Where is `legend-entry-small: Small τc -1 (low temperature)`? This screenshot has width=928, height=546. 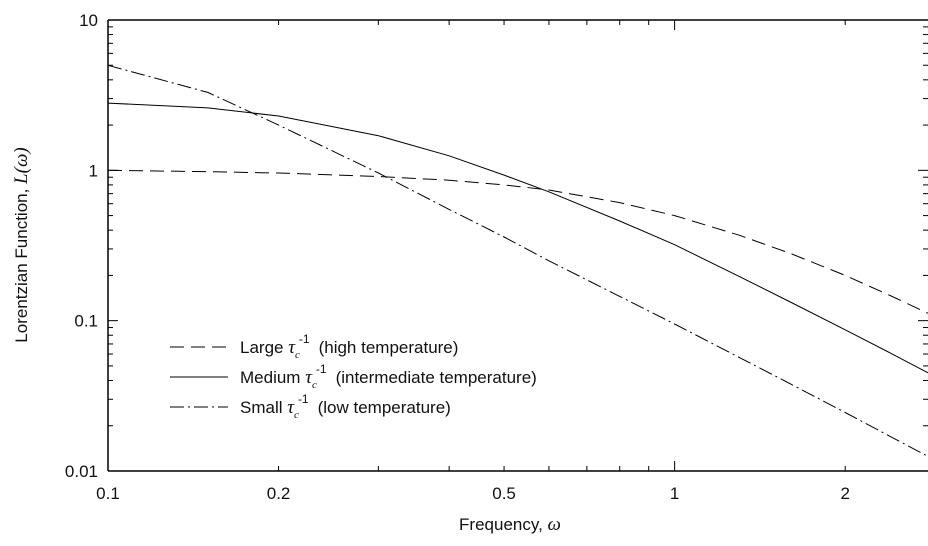
legend-entry-small: Small τc -1 (low temperature) is located at coordinates (345, 406).